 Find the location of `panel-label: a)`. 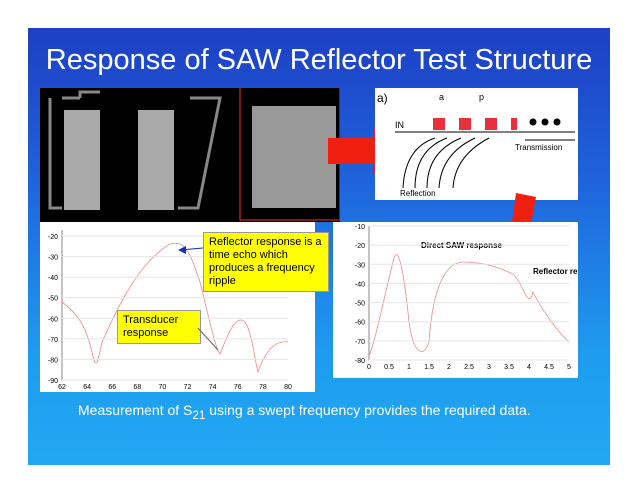

panel-label: a) is located at coordinates (382, 98).